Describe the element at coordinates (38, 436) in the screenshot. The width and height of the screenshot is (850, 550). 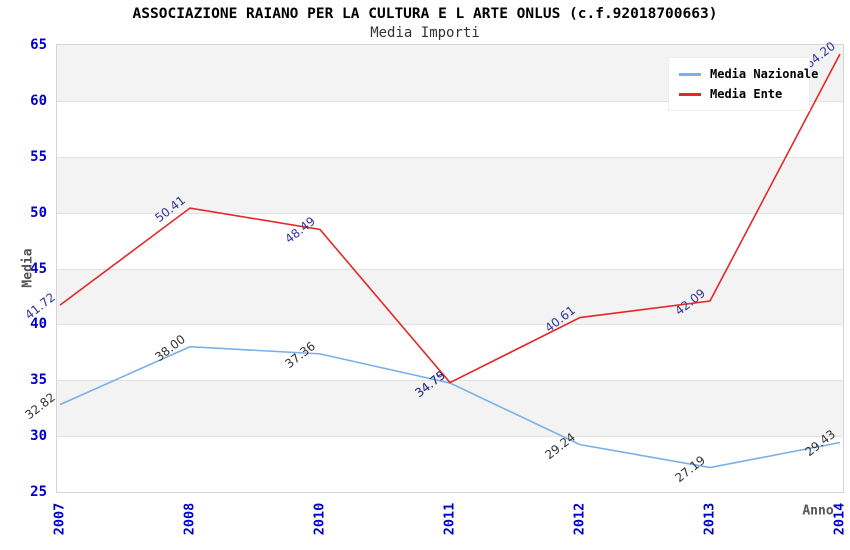
I see `y-tick-label: 30` at that location.